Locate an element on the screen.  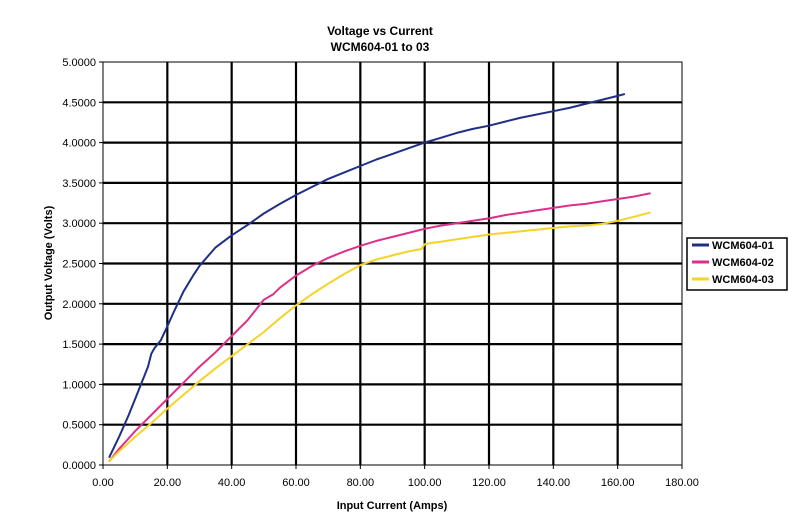
legend-items: WCM604-01 WCM604-02 WCM604-03 is located at coordinates (733, 263).